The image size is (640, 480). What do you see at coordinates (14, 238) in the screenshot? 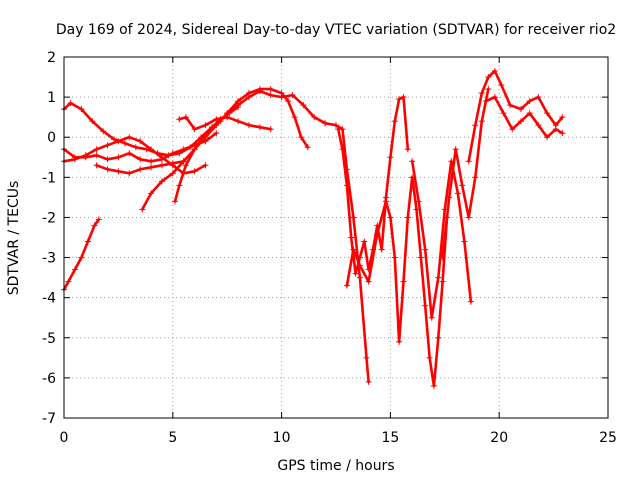
I see `y-axis-label: SDTVAR / TECUs` at bounding box center [14, 238].